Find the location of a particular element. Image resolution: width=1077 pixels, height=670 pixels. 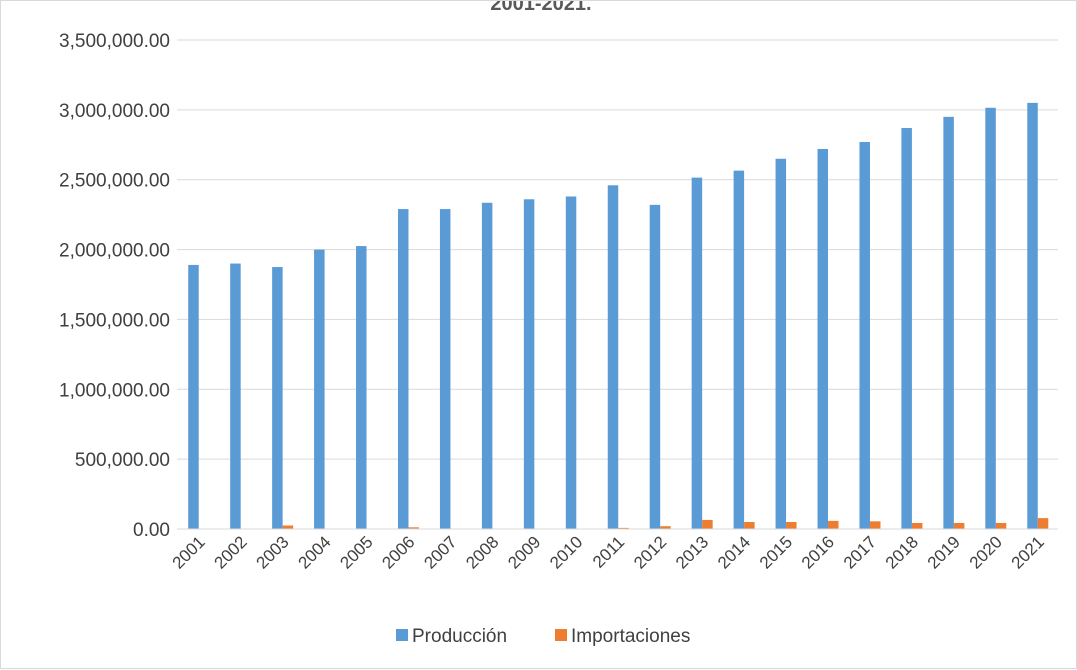

bar-produccion-2006 is located at coordinates (403, 369).